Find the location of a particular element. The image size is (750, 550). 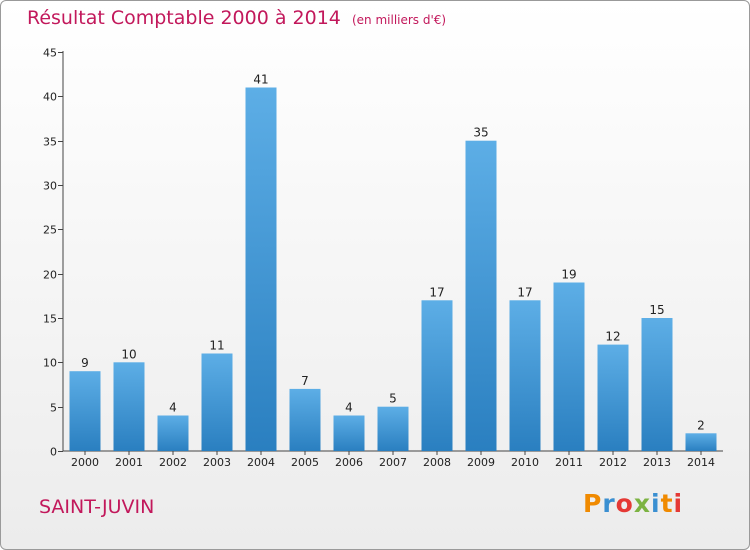

logo-letter: x is located at coordinates (642, 503).